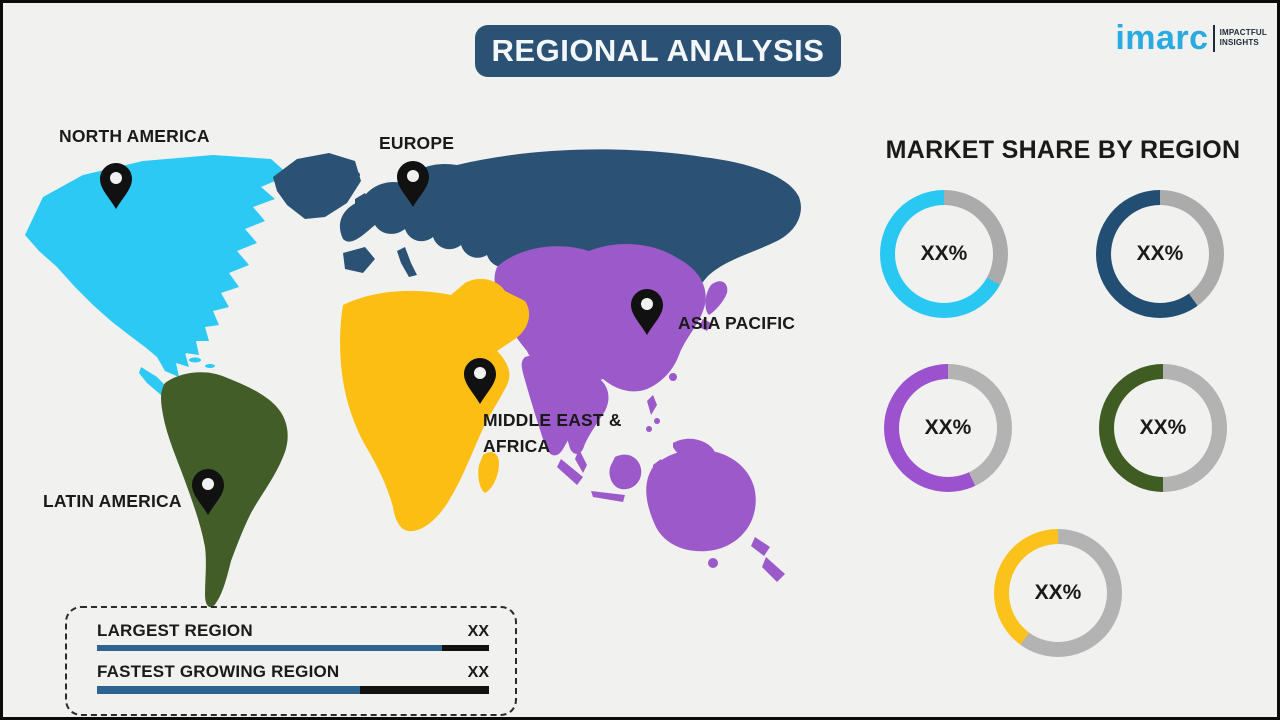  Describe the element at coordinates (652, 405) in the screenshot. I see `philippines-shape` at that location.